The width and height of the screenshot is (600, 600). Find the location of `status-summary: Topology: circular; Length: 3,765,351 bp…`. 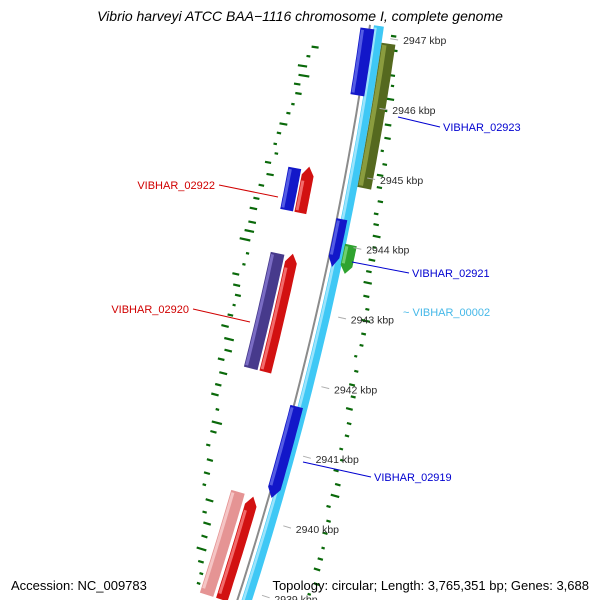

status-summary: Topology: circular; Length: 3,765,351 bp… is located at coordinates (430, 585).